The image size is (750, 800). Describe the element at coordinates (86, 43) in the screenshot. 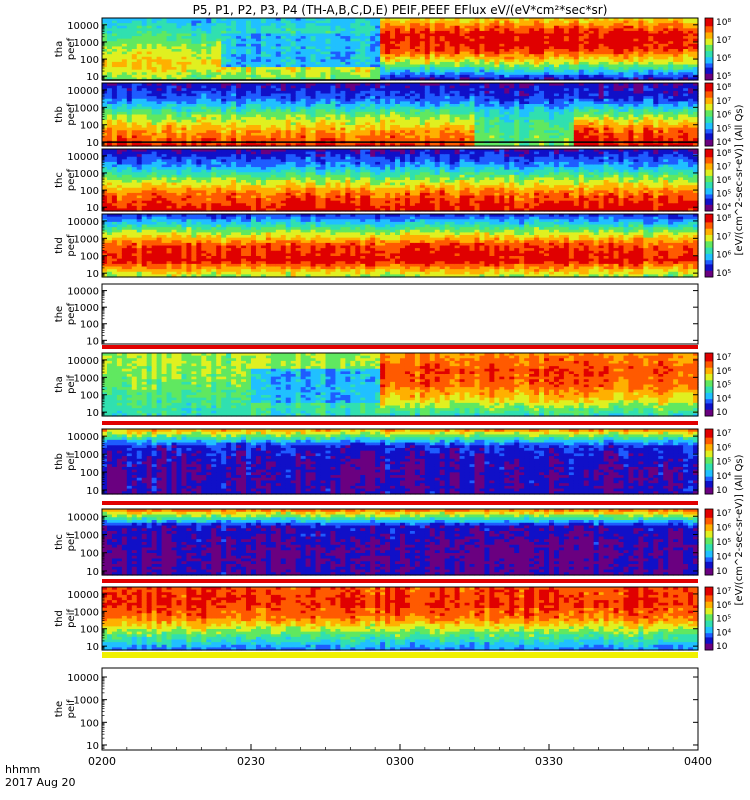

I see `y-tick-label: 1000` at that location.